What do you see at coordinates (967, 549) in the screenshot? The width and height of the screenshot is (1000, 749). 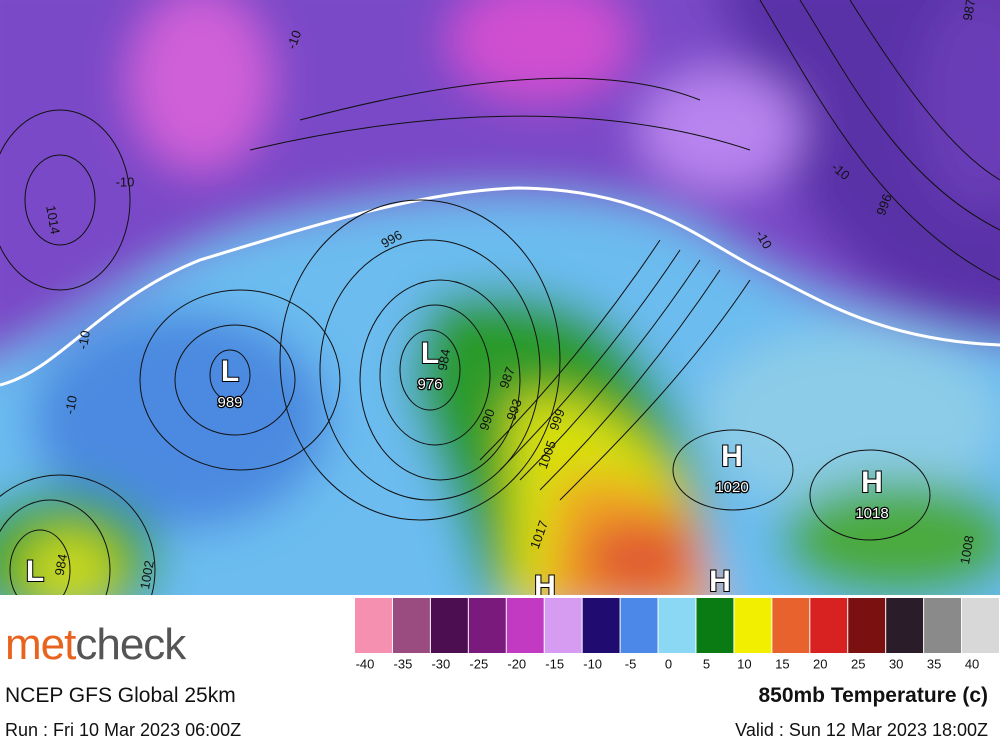 I see `contour-label: 1008` at bounding box center [967, 549].